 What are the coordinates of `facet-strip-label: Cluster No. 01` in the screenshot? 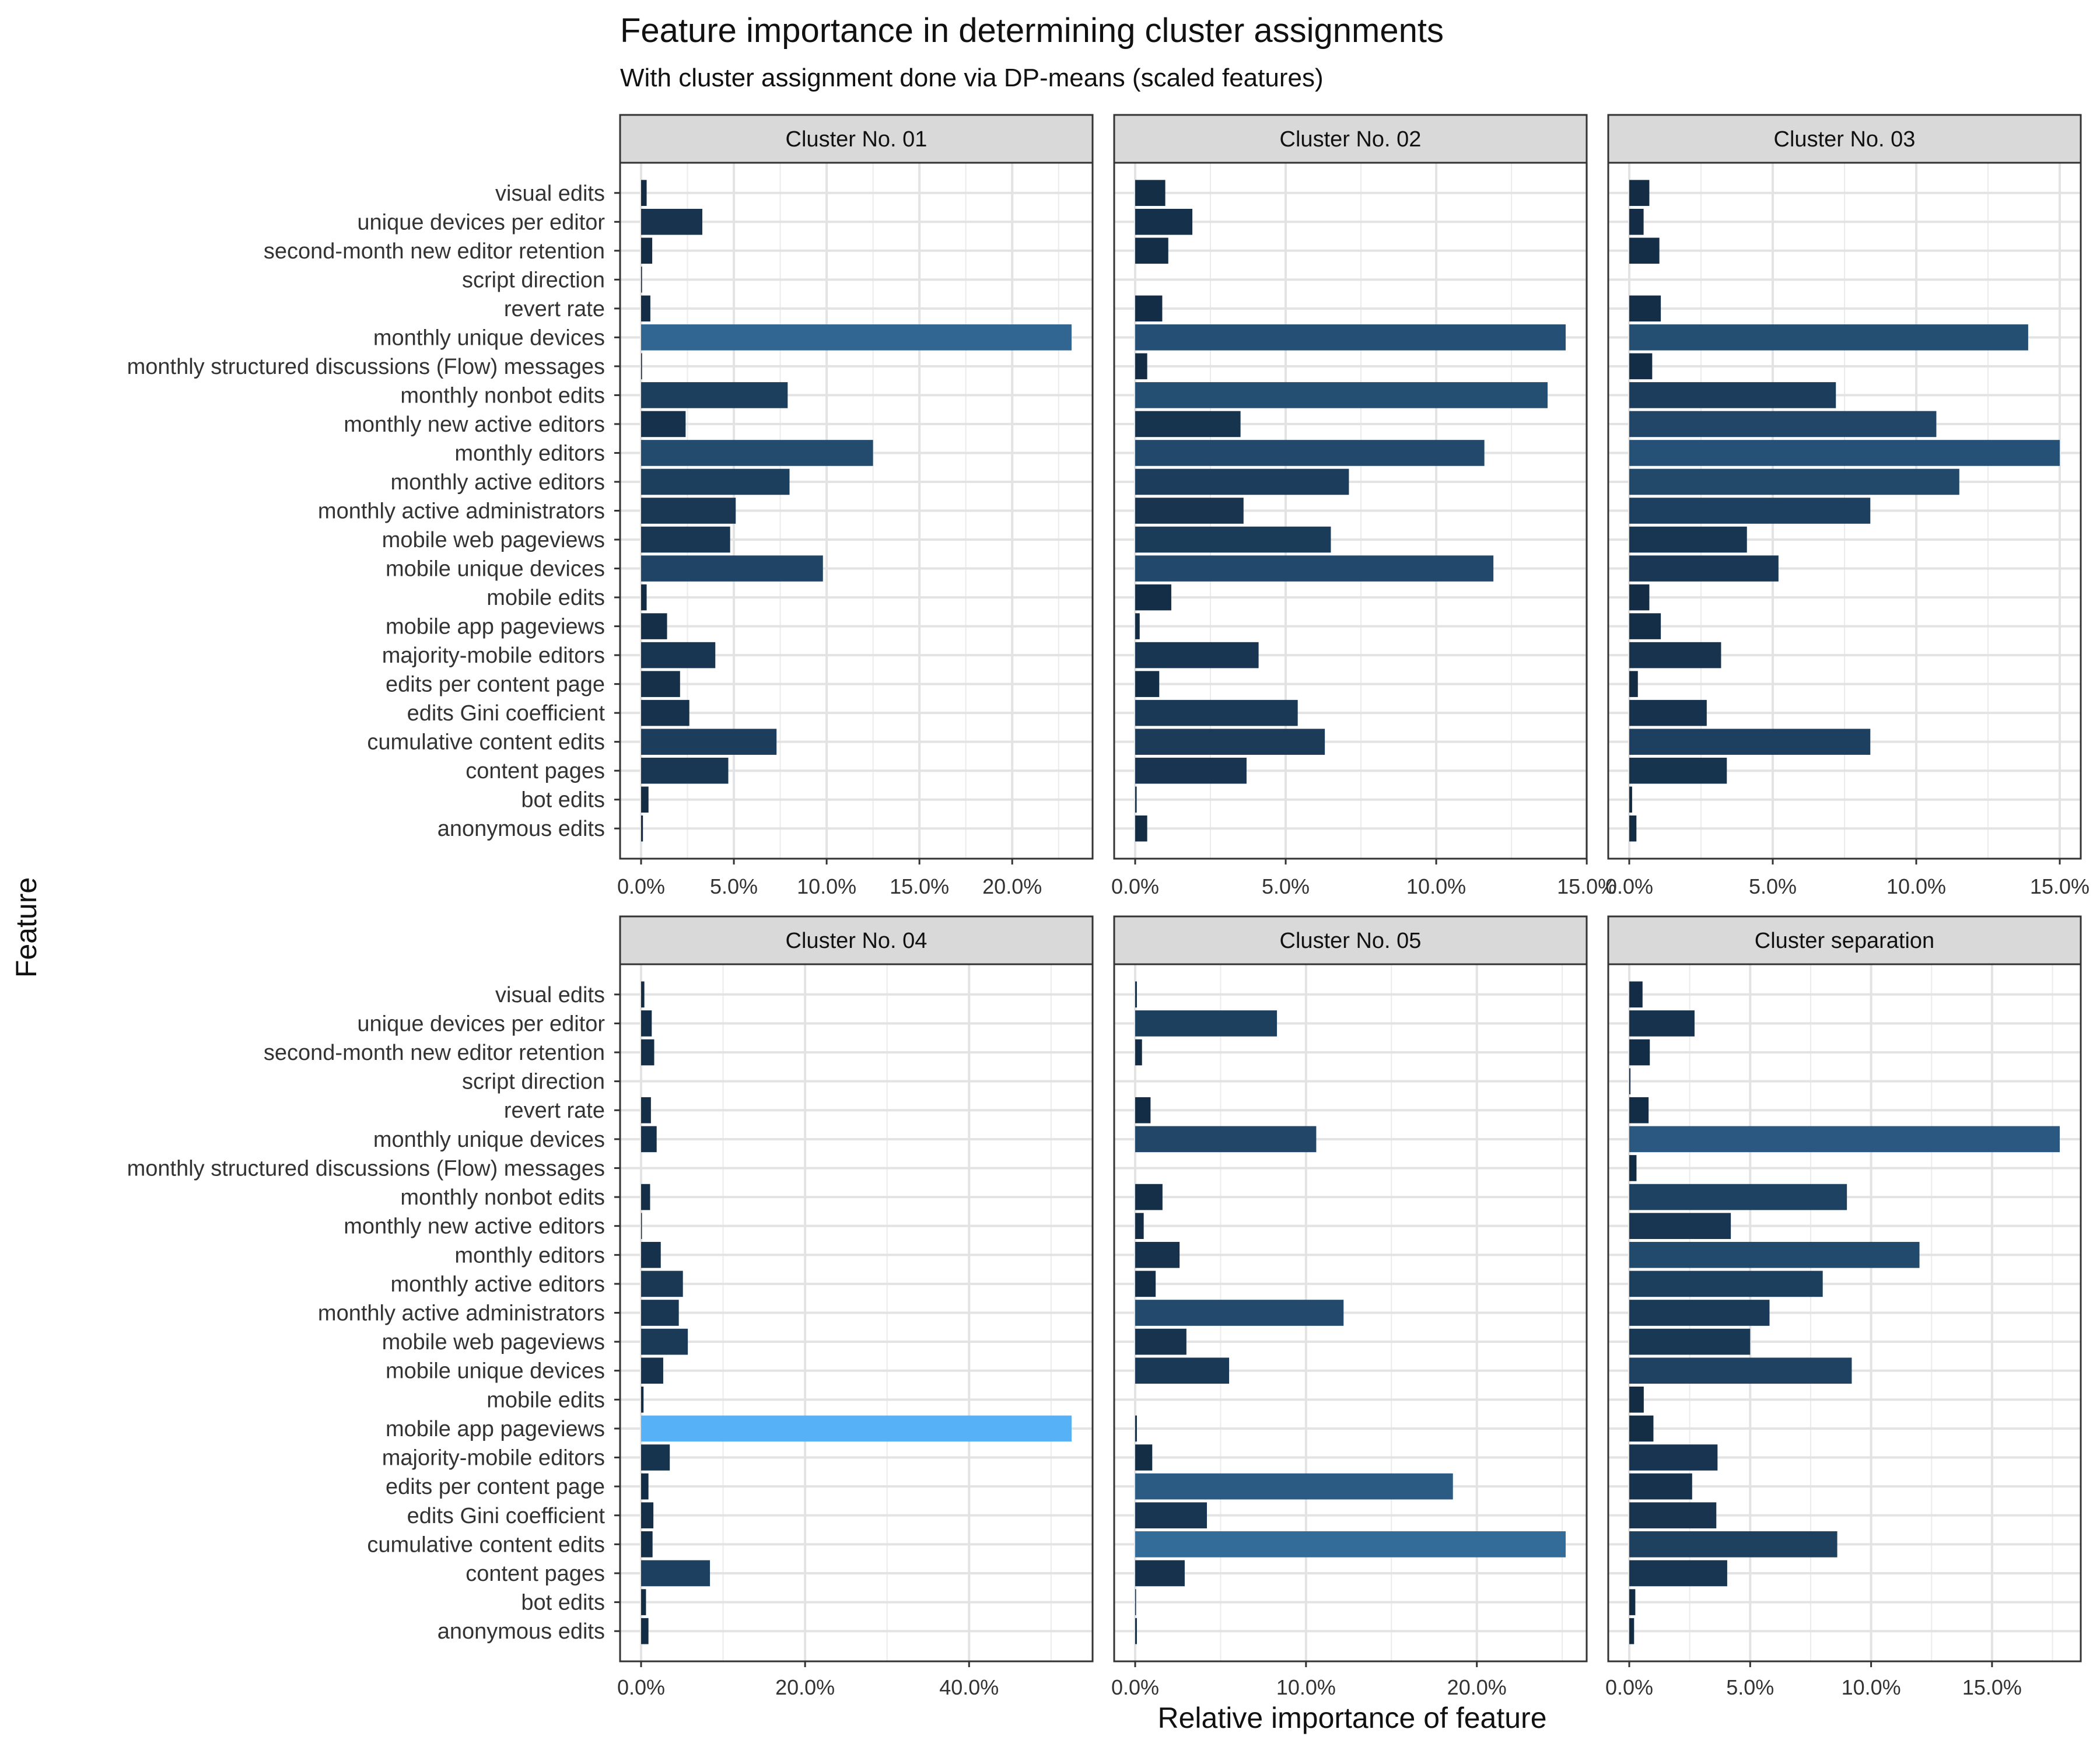 It's located at (857, 139).